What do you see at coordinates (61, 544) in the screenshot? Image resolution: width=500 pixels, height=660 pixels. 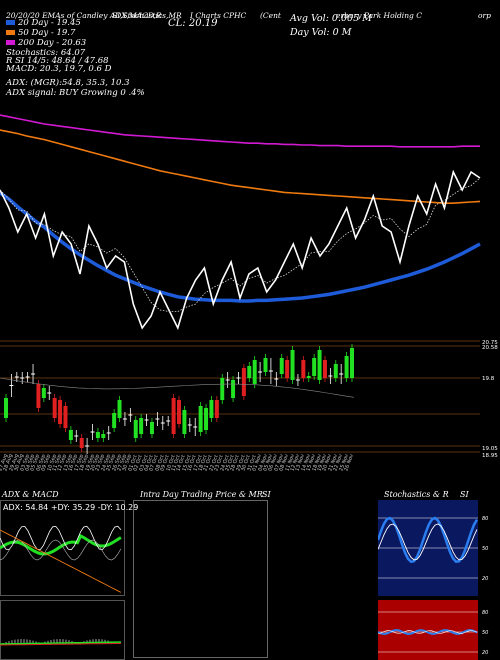 I see `adx-line` at bounding box center [61, 544].